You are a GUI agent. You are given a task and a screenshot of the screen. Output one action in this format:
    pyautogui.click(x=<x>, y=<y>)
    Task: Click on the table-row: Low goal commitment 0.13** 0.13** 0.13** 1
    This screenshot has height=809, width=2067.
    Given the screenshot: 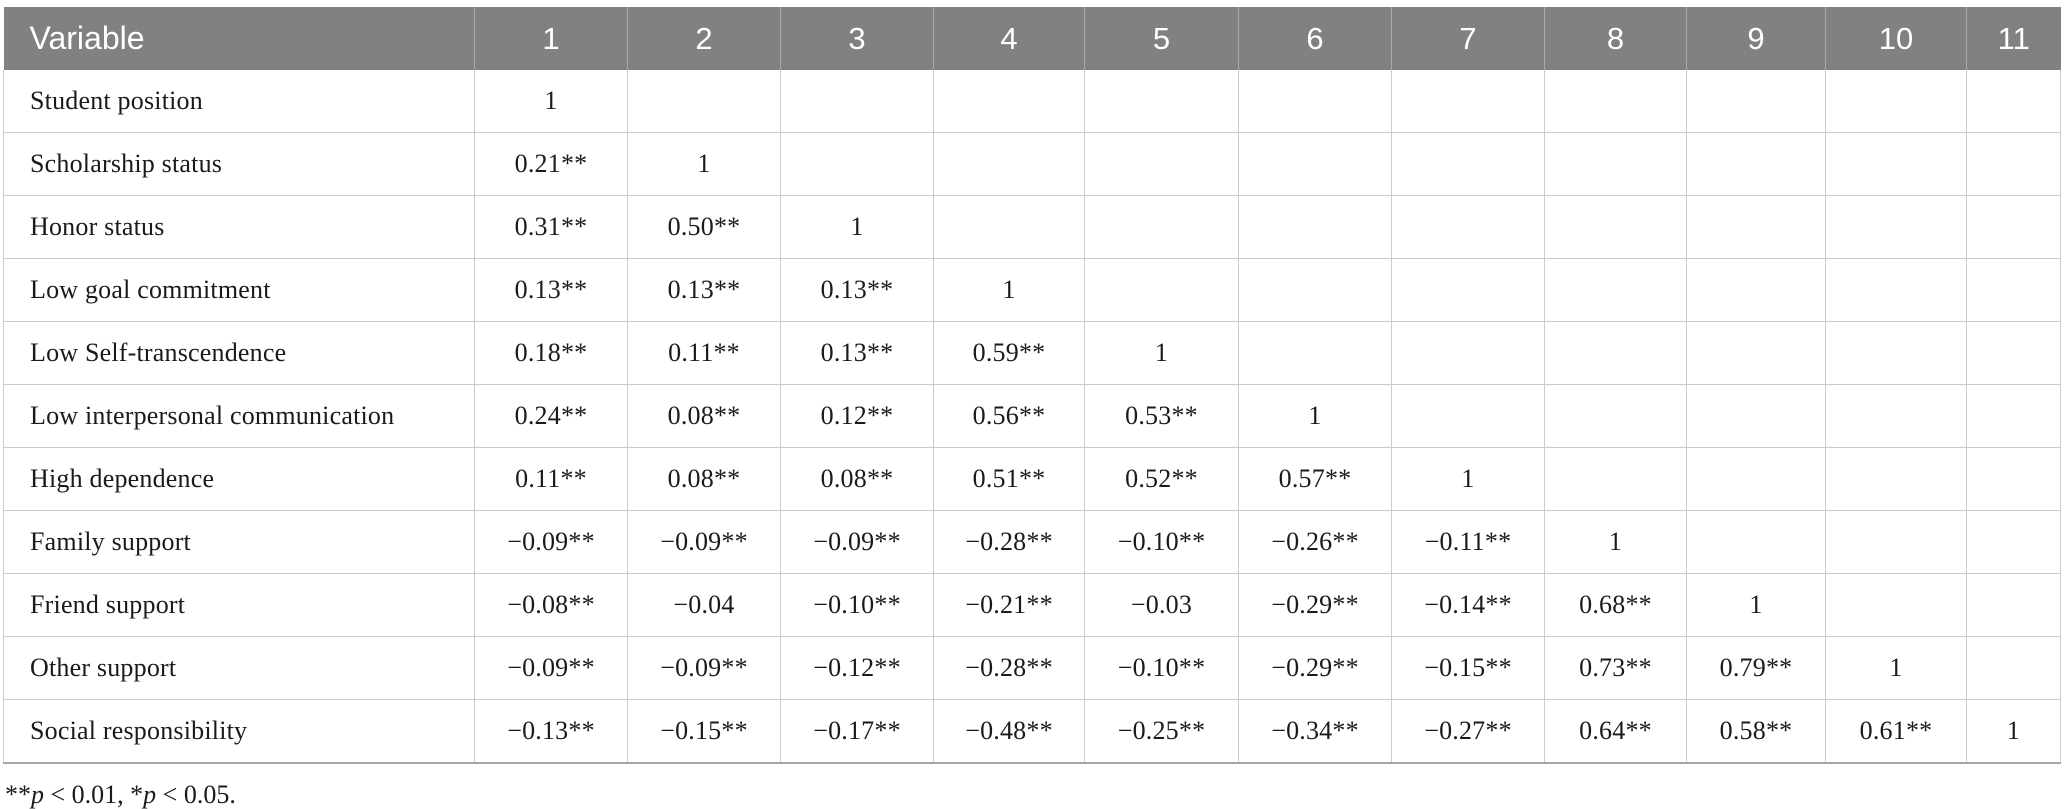 What is the action you would take?
    pyautogui.click(x=1032, y=290)
    